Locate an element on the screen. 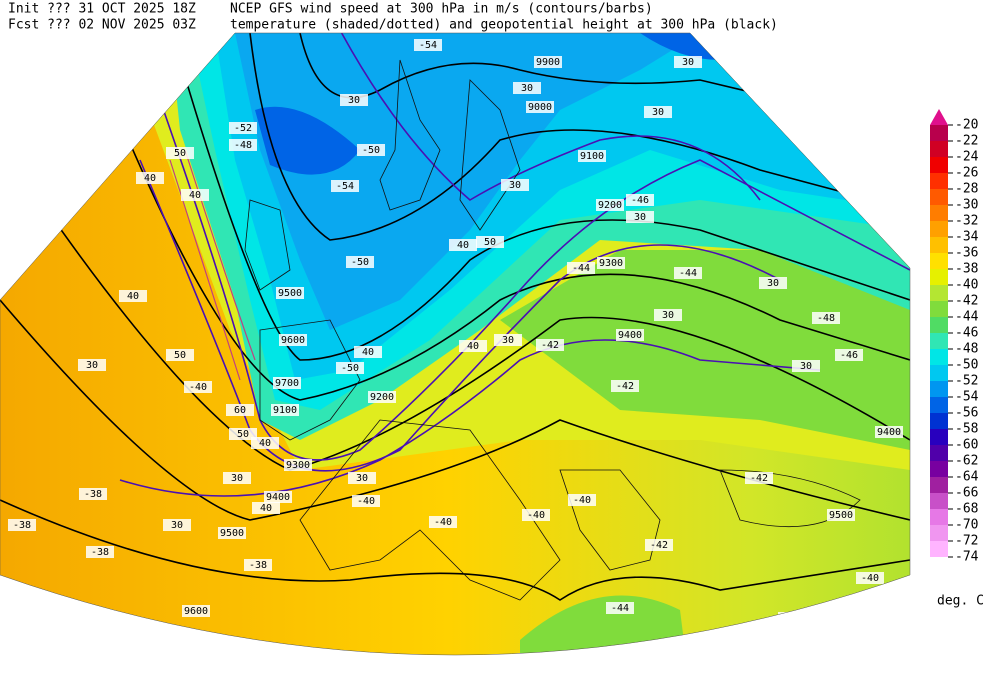  map-label: -48 is located at coordinates (243, 145).